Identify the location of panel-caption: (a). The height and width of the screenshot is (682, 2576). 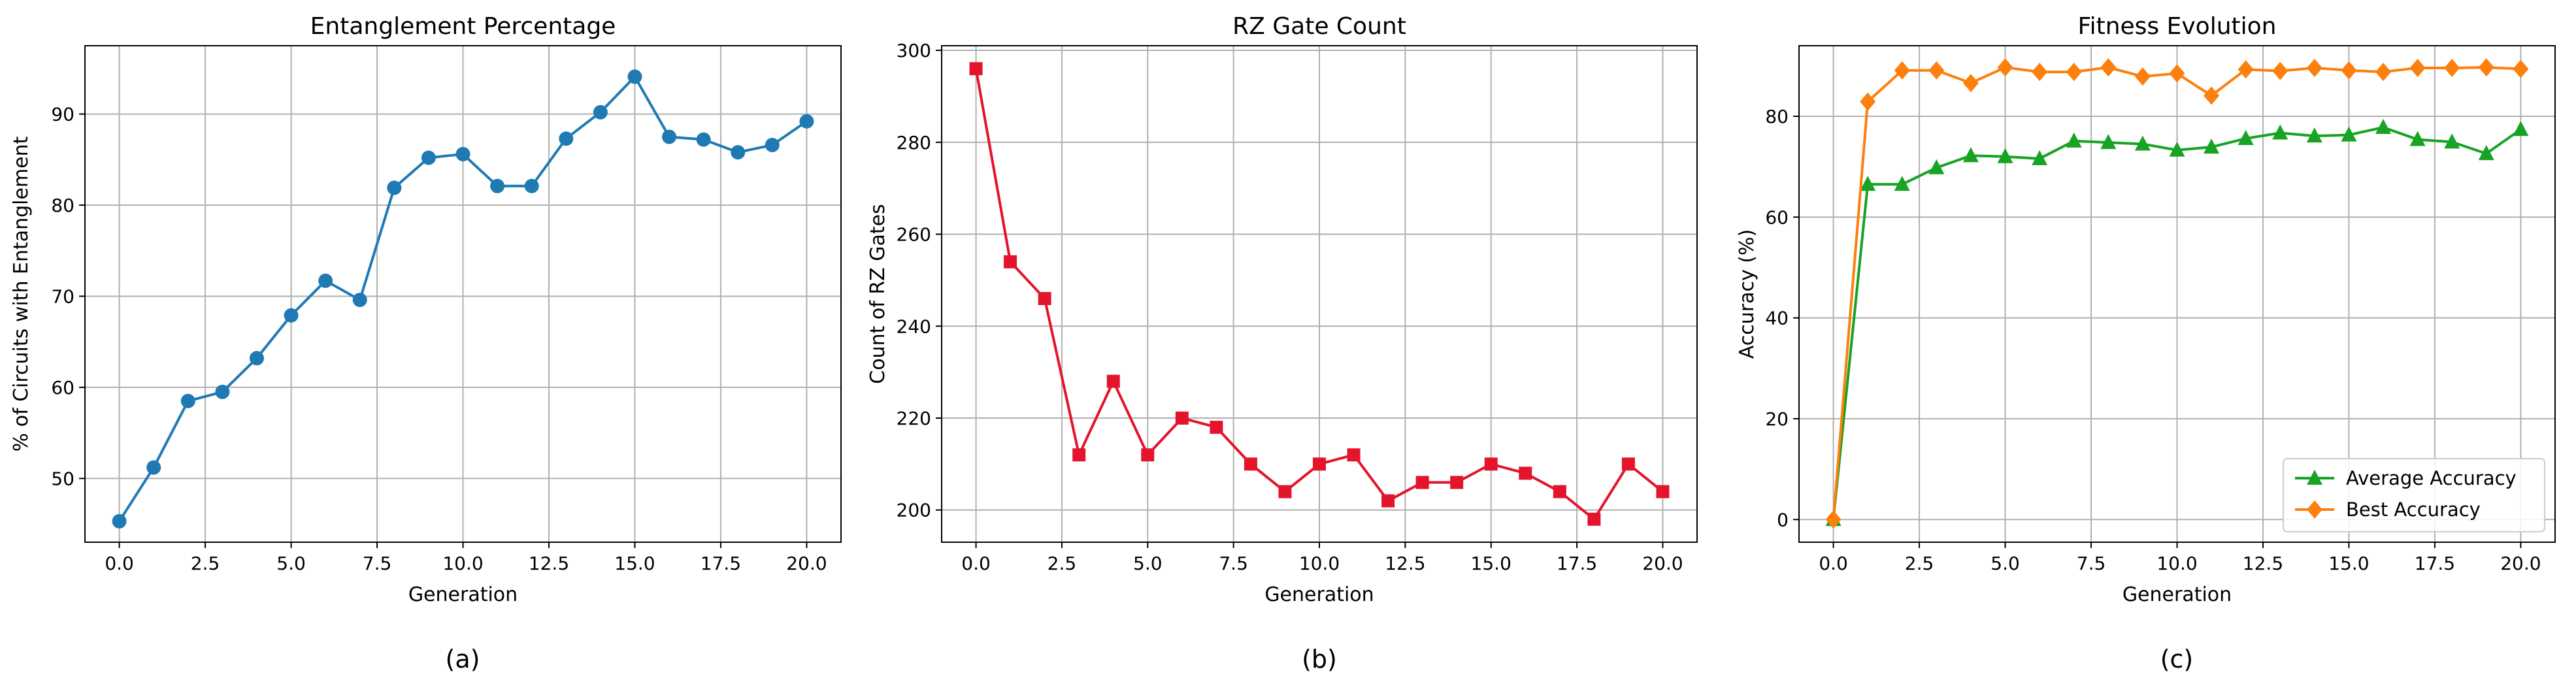
(463, 659).